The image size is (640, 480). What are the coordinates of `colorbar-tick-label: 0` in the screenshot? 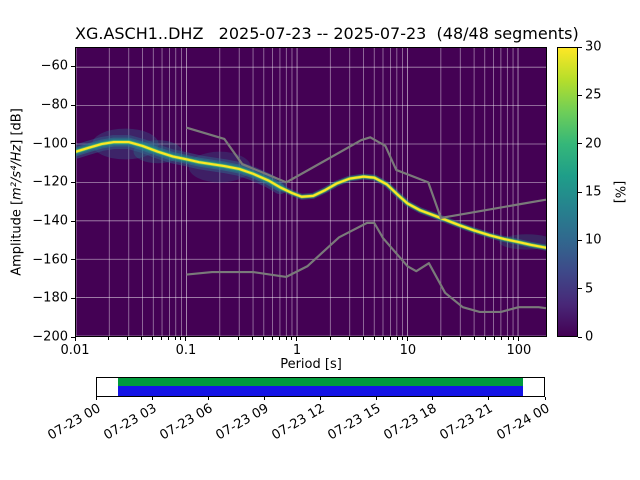 It's located at (589, 337).